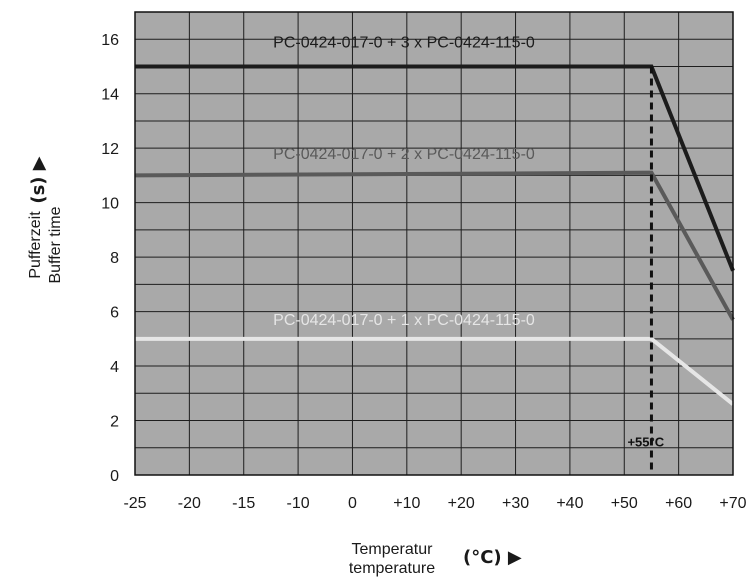  Describe the element at coordinates (189, 503) in the screenshot. I see `x-tick-label: -20` at that location.